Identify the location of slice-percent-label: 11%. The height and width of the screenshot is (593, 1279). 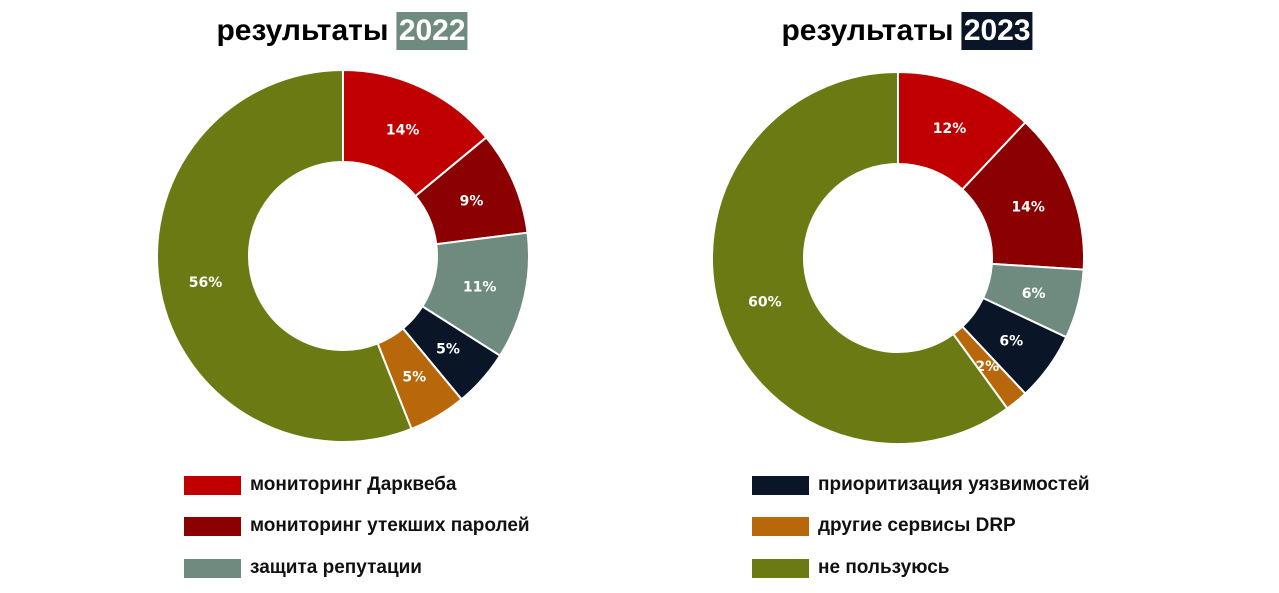
(480, 288).